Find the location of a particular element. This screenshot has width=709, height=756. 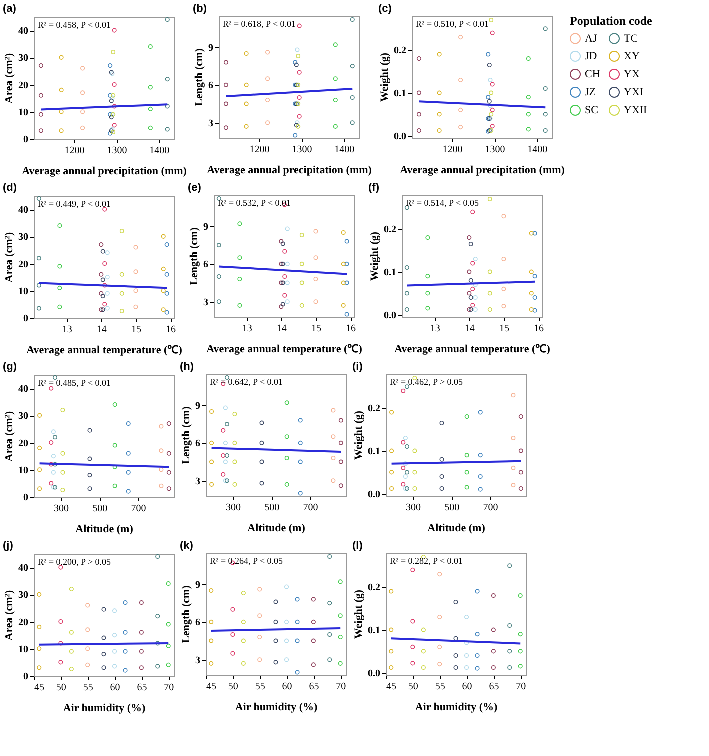

annotation: R² = 0.618, P < 0.01 is located at coordinates (259, 24).